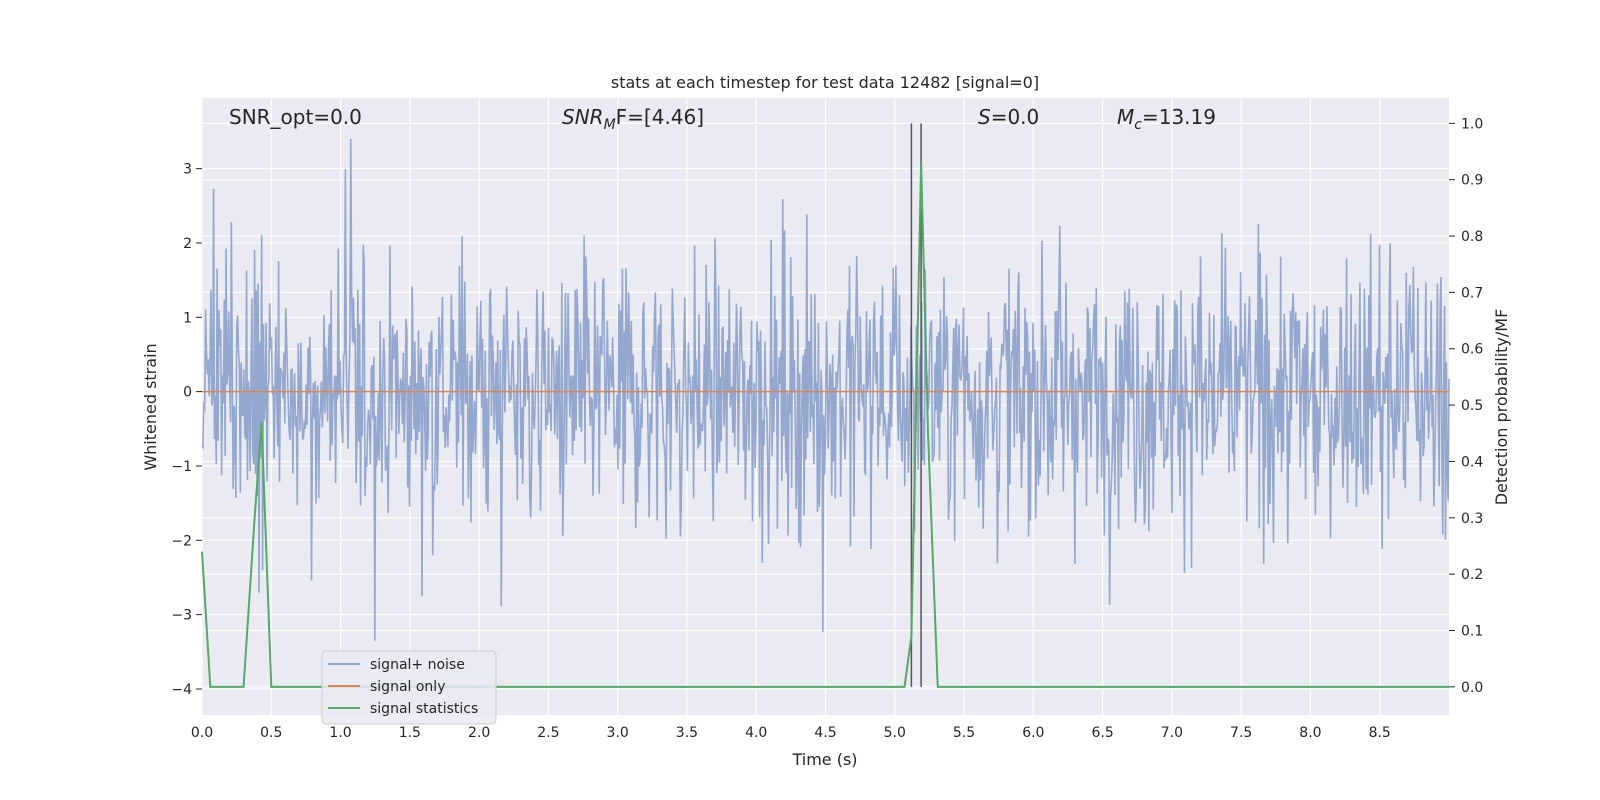 The height and width of the screenshot is (800, 1600). Describe the element at coordinates (417, 665) in the screenshot. I see `legend-label-noise: signal+ noise` at that location.